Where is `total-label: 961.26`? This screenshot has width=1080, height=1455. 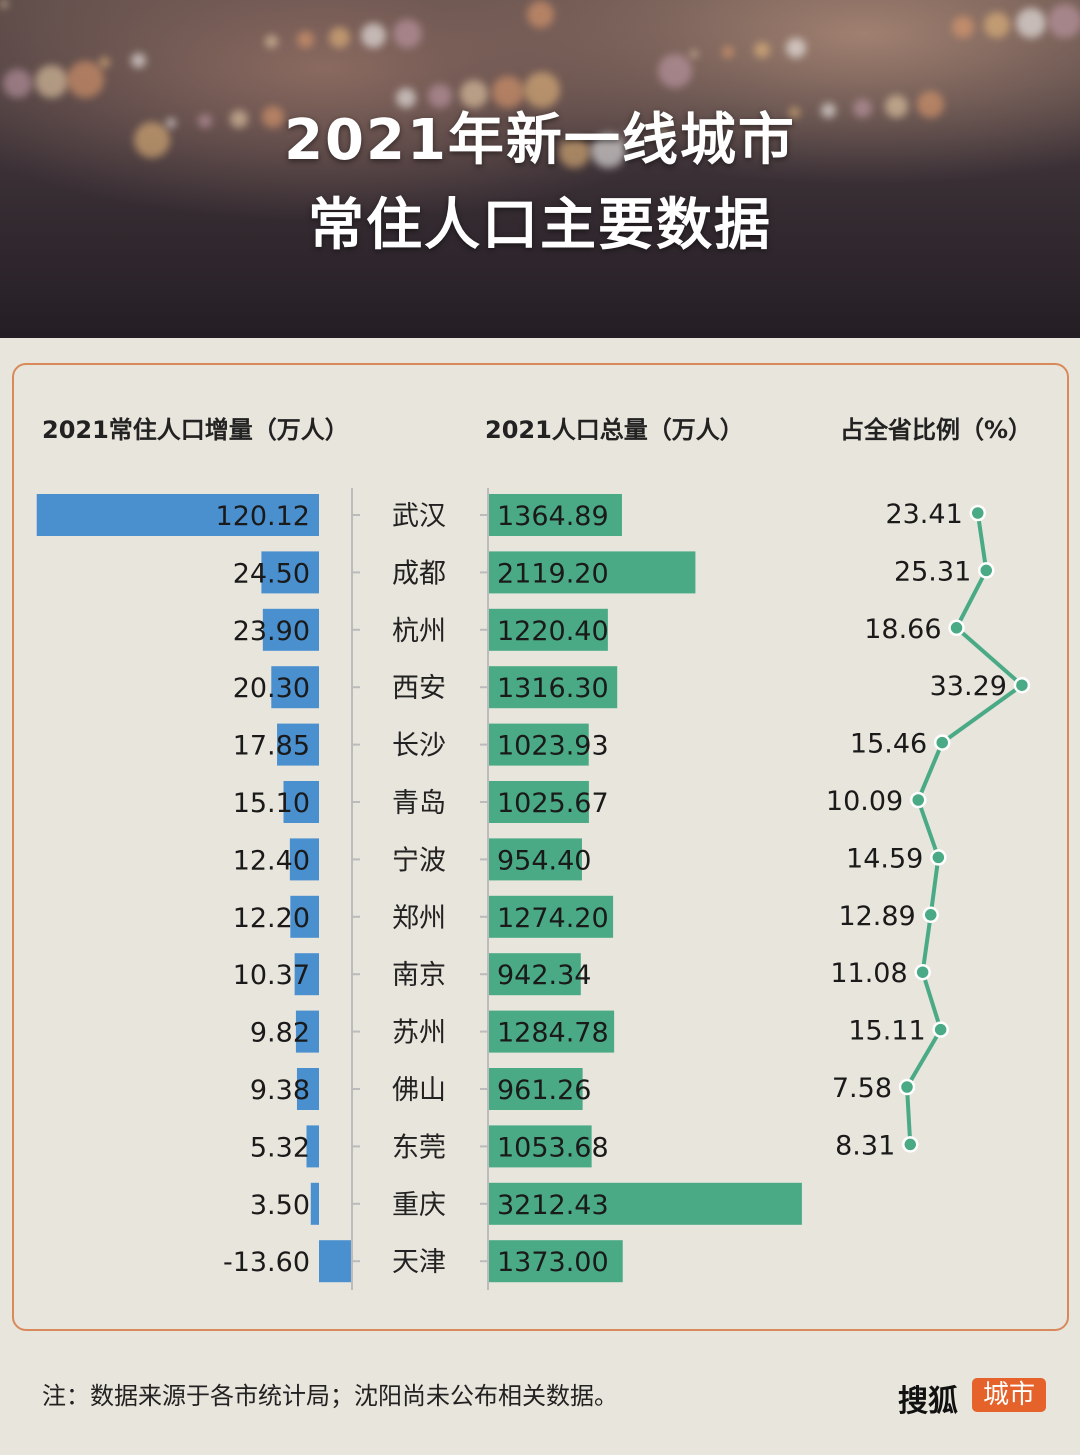 total-label: 961.26 is located at coordinates (544, 1090).